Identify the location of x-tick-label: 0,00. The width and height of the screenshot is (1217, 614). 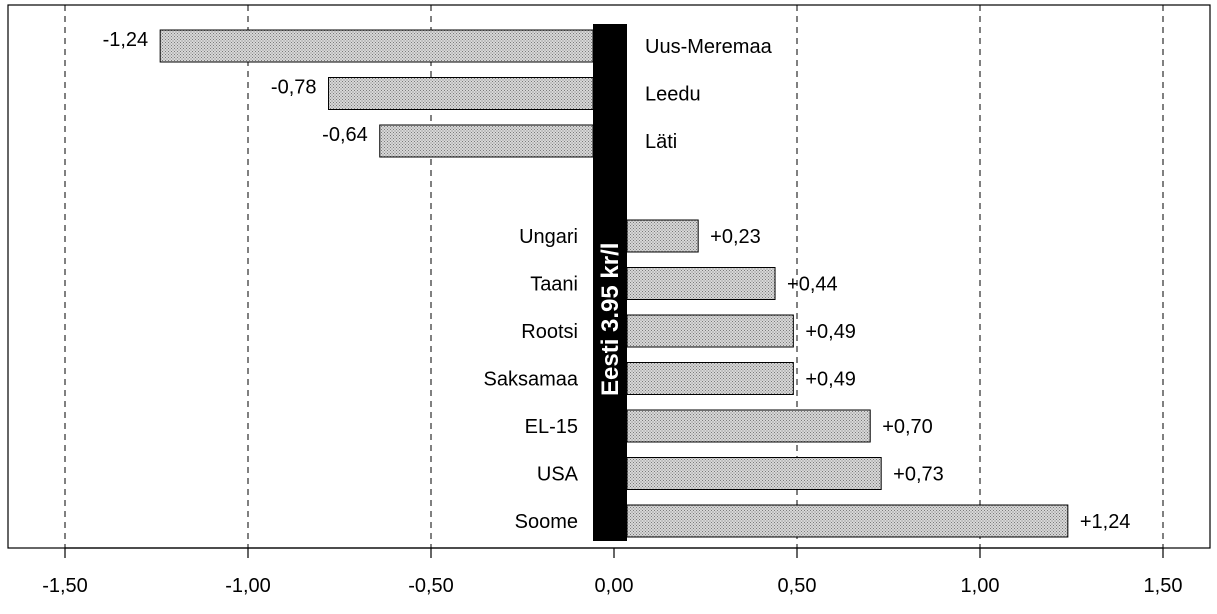
(614, 586).